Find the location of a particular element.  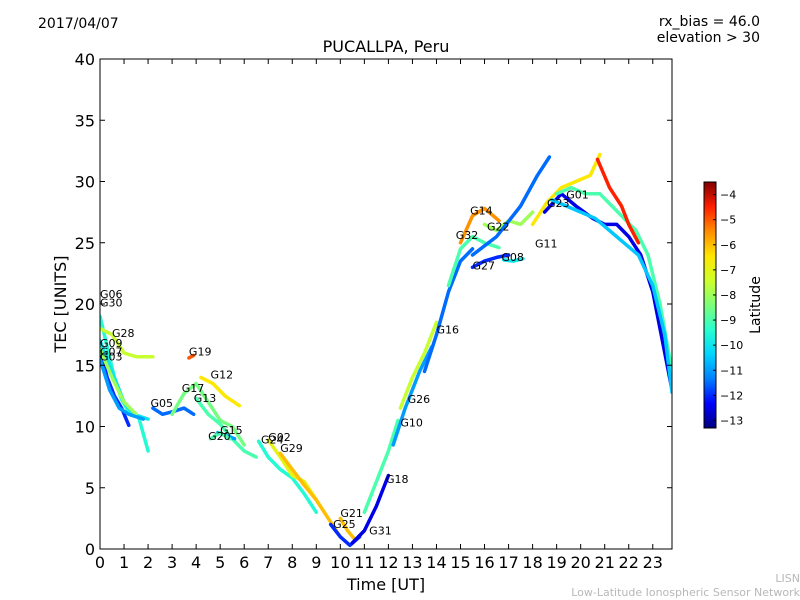

series-line-g27 is located at coordinates (490, 261).